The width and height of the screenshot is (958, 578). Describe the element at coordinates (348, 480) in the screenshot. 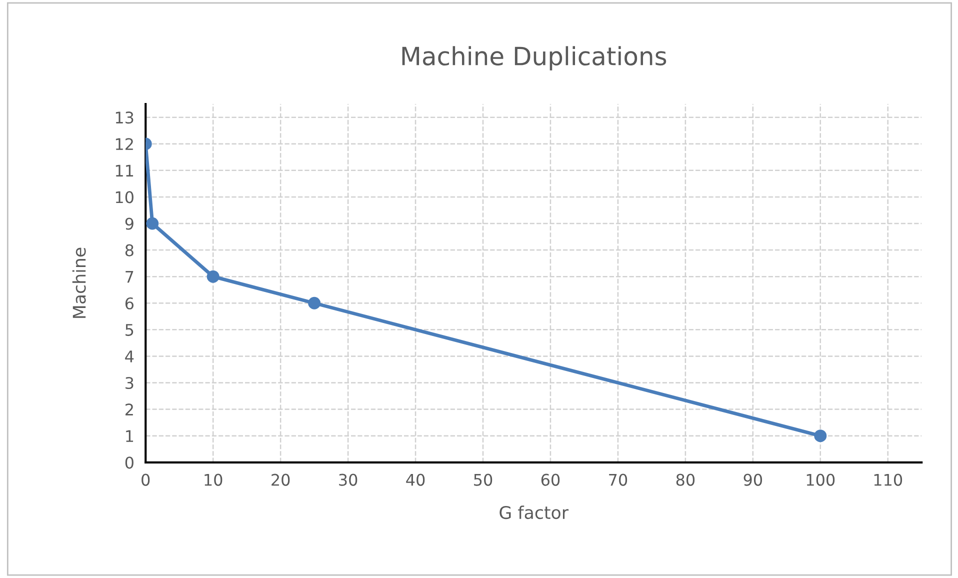

I see `x-tick-label: 30` at that location.